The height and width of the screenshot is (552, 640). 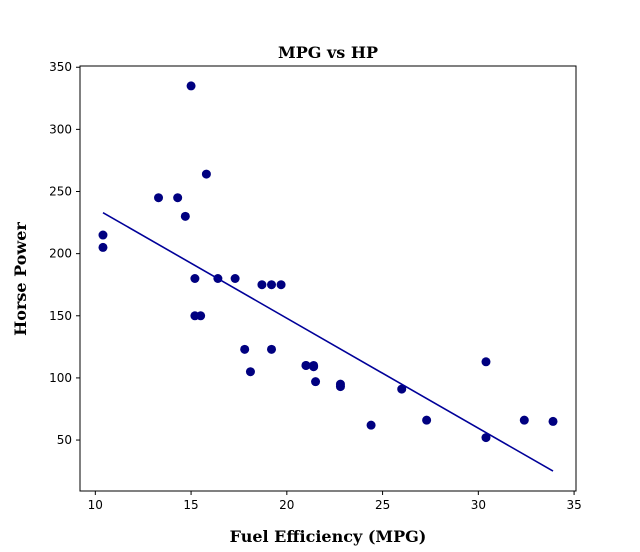 I want to click on y-tick-label: 250, so click(x=60, y=192).